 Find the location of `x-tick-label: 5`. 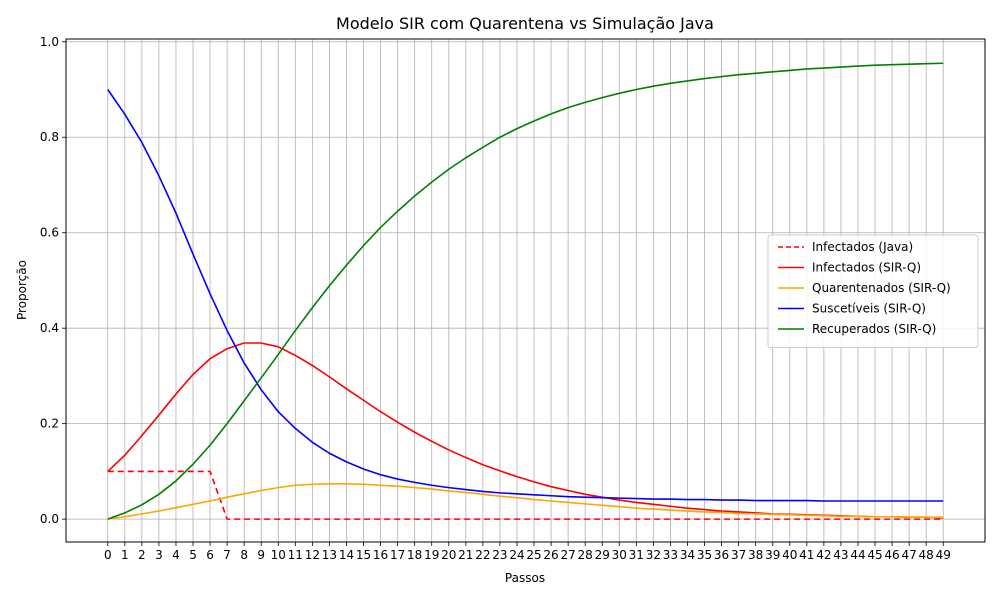

x-tick-label: 5 is located at coordinates (193, 555).